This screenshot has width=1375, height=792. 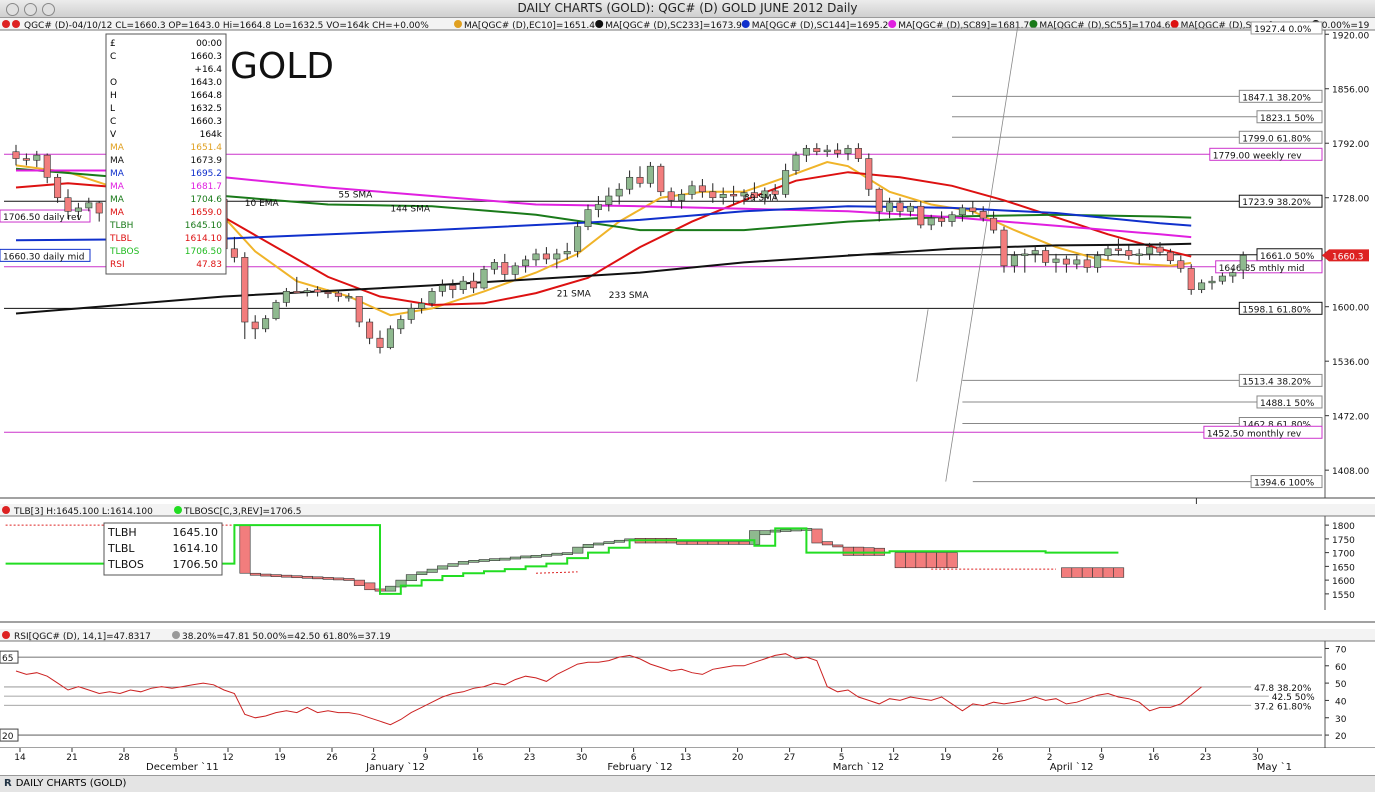 What do you see at coordinates (1283, 689) in the screenshot?
I see `rsi-reference-label: 47.8 38.20%` at bounding box center [1283, 689].